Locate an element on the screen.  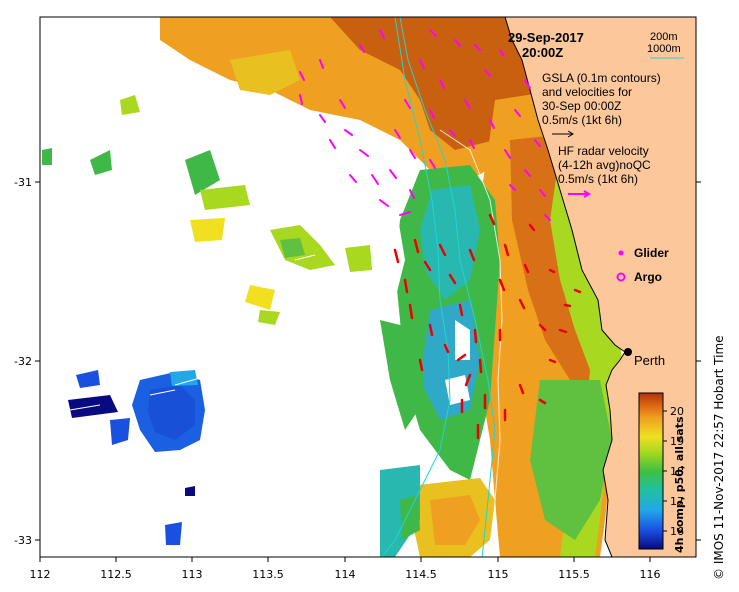
hf-legend-line1: HF radar velocity is located at coordinates (603, 151).